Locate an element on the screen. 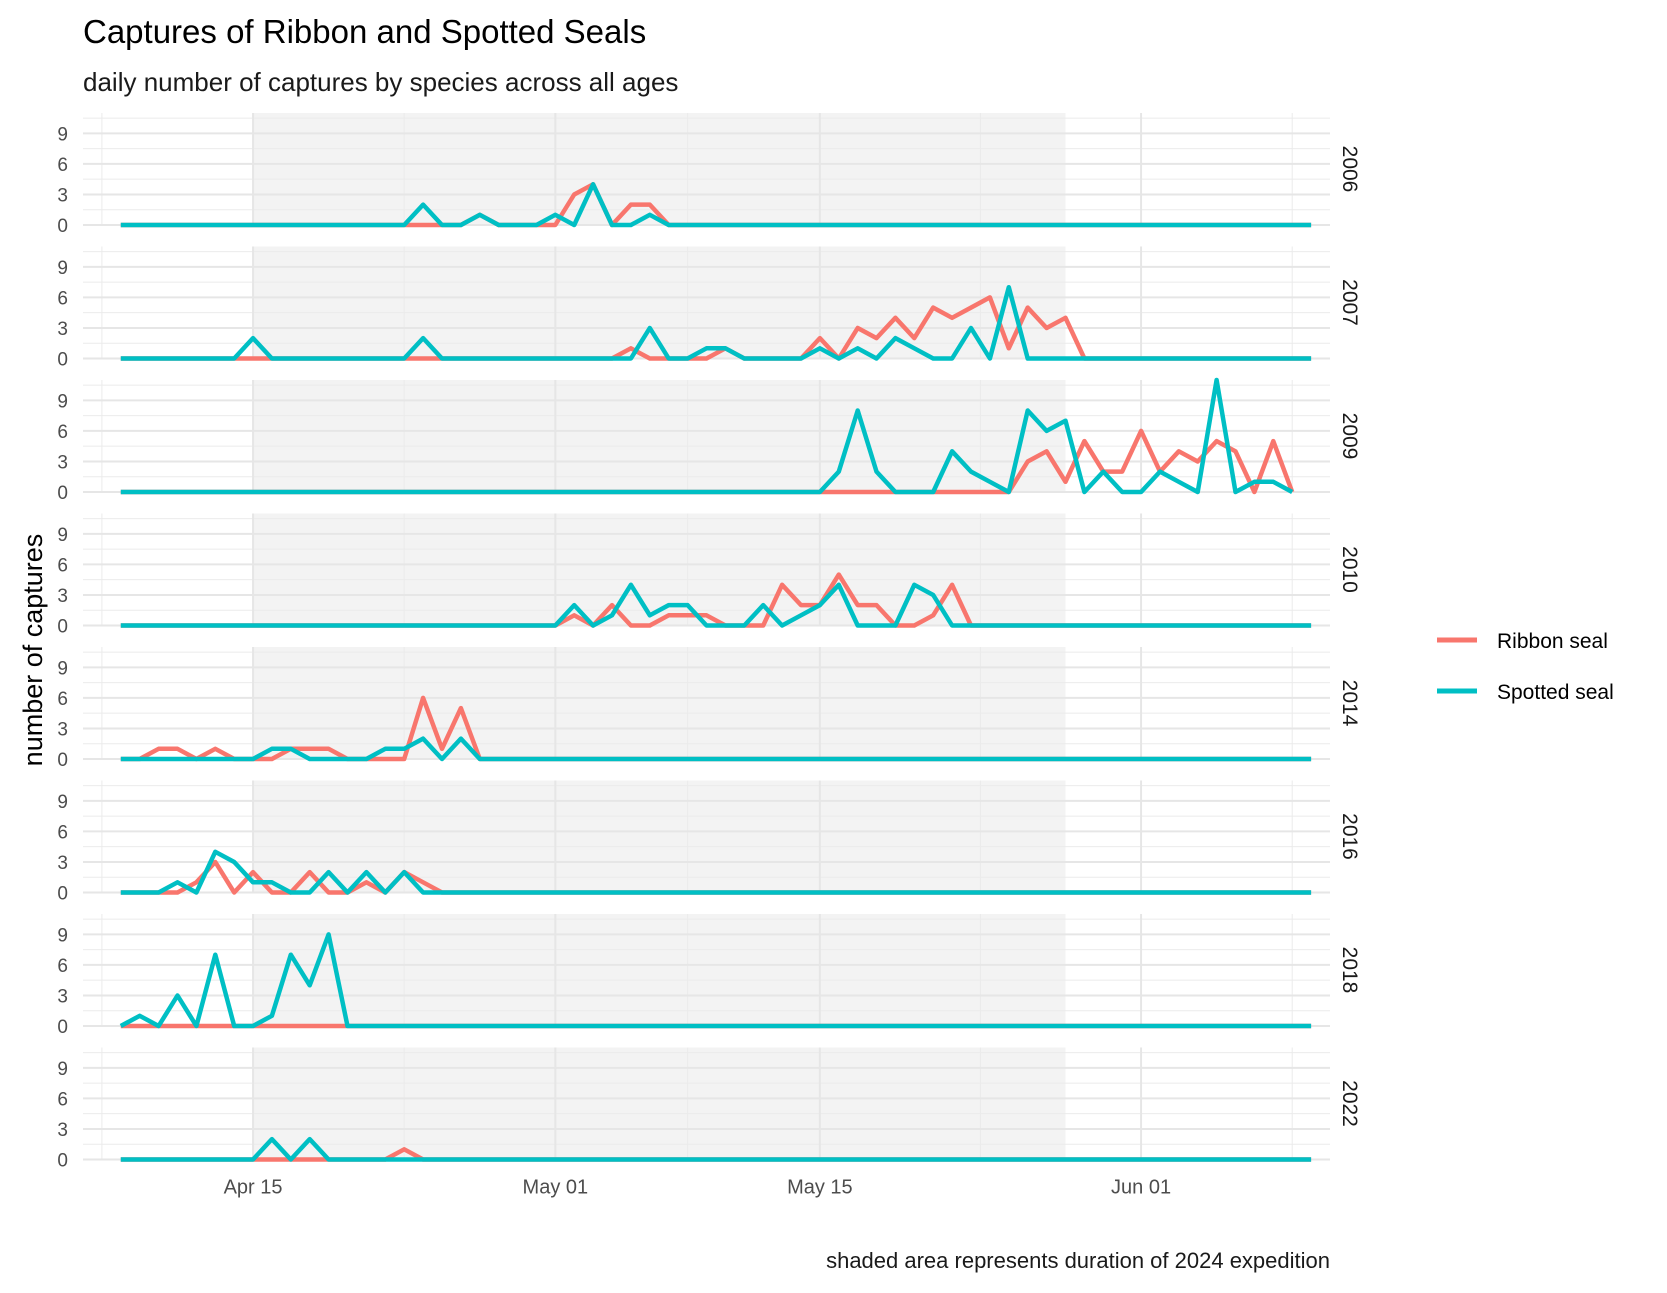  facet-panel-2014: 0 3 6 9 2014 is located at coordinates (709, 709).